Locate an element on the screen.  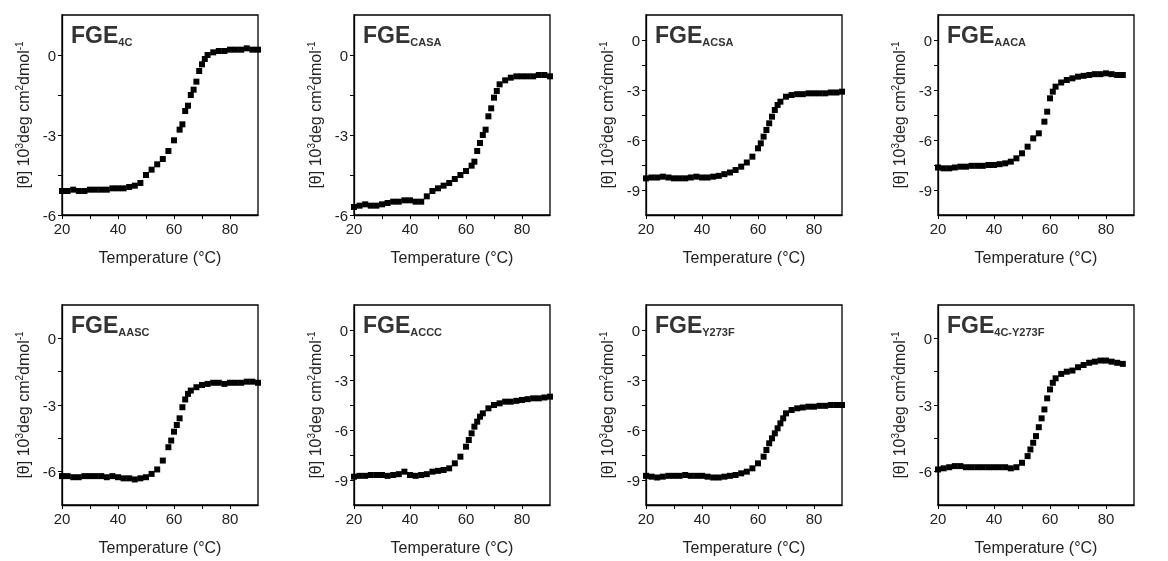
x-tick-label: 80 is located at coordinates (230, 518).